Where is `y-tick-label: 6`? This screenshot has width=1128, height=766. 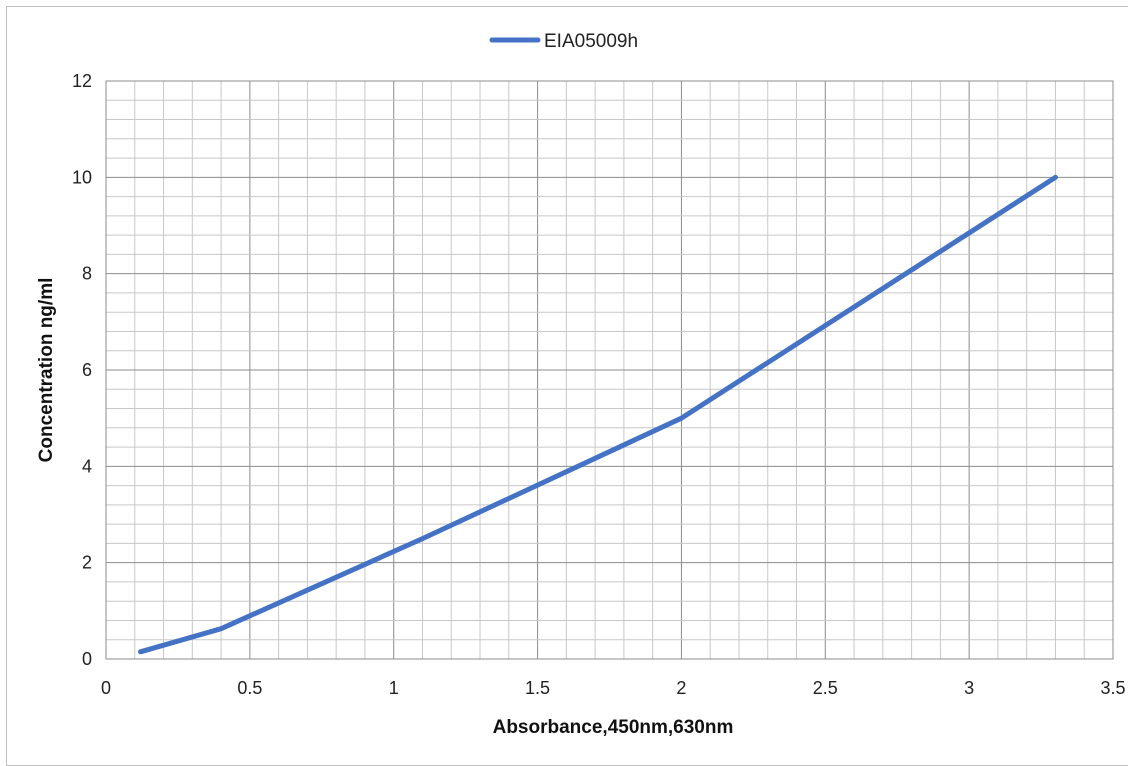 y-tick-label: 6 is located at coordinates (87, 370).